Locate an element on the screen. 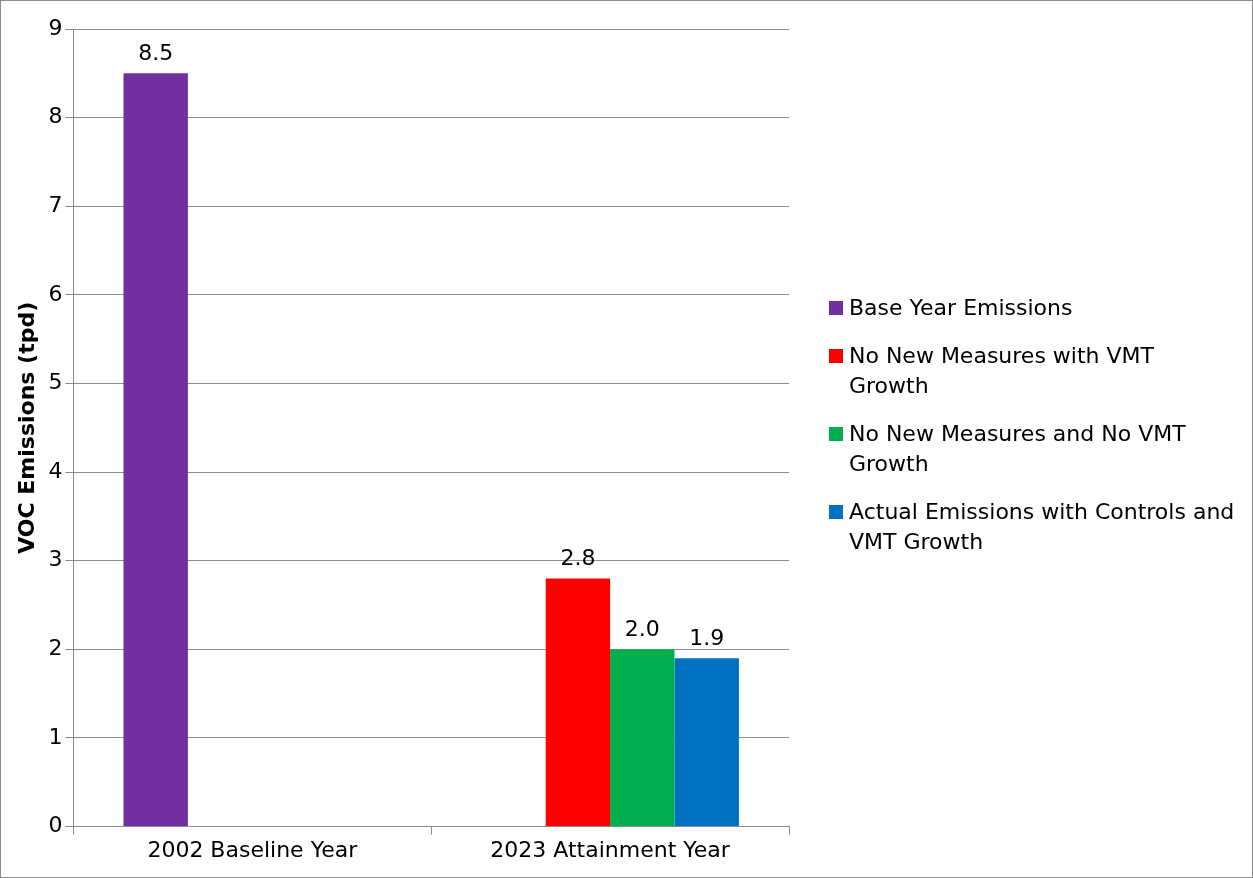  y-tick-label: 9 is located at coordinates (55, 27).